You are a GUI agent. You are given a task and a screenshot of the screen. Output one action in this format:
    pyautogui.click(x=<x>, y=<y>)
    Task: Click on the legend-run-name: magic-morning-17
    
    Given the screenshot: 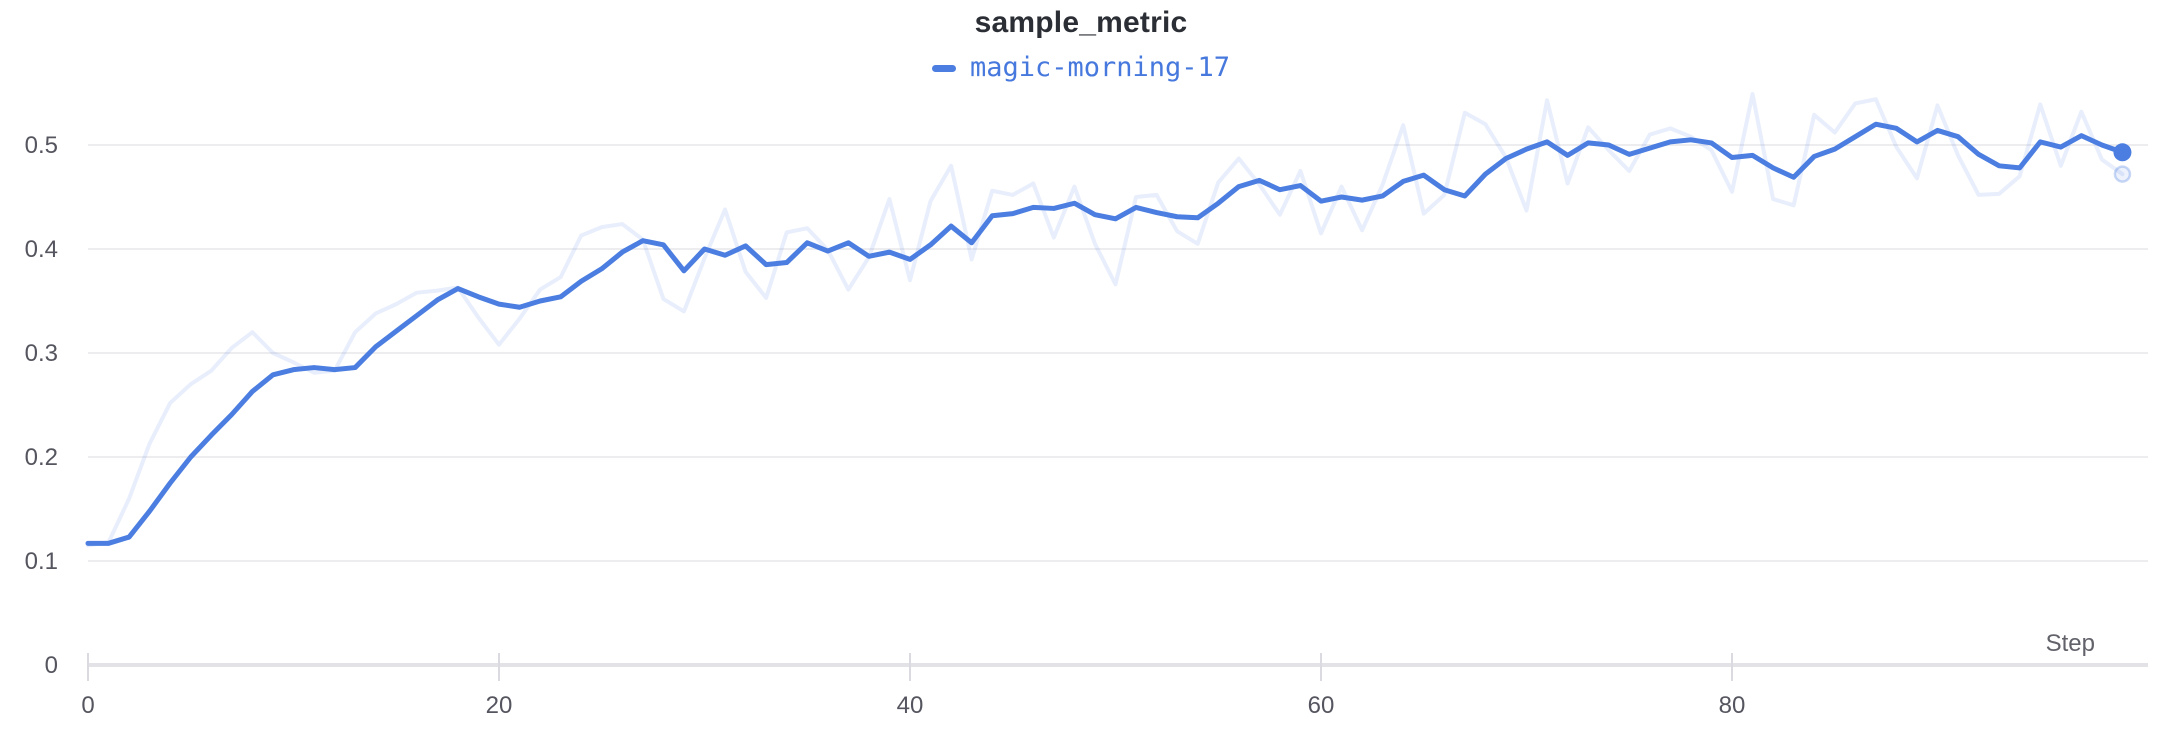 What is the action you would take?
    pyautogui.click(x=1100, y=67)
    